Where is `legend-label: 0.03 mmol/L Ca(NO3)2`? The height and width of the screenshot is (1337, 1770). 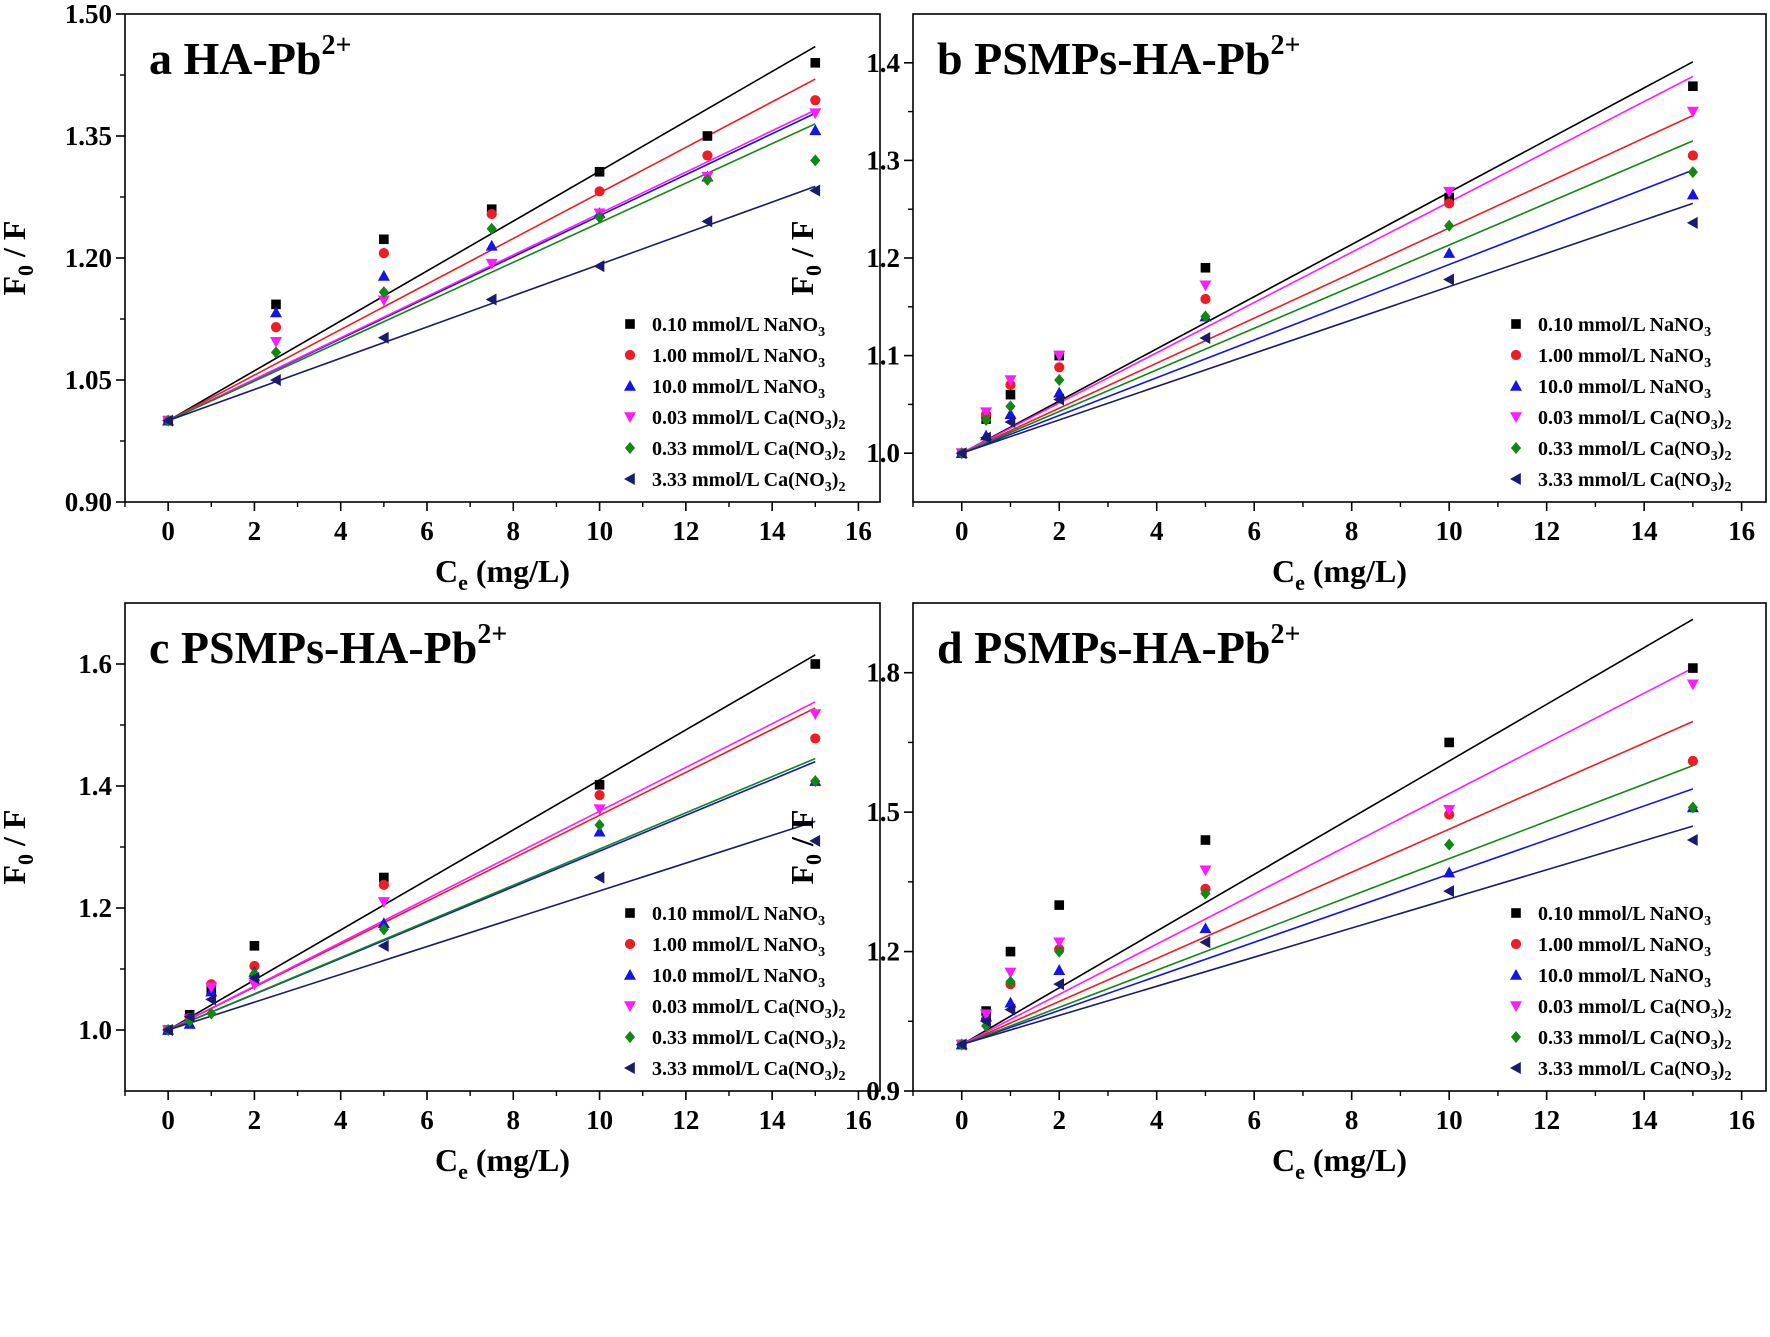
legend-label: 0.03 mmol/L Ca(NO3)2 is located at coordinates (748, 420).